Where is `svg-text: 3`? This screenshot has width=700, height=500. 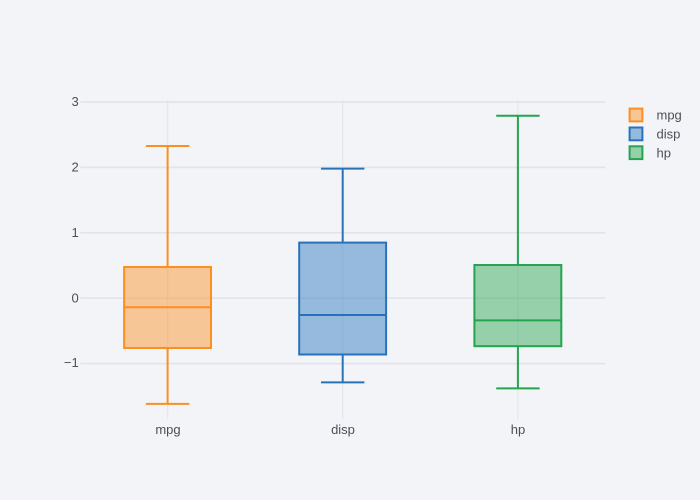
svg-text: 3 is located at coordinates (74, 101).